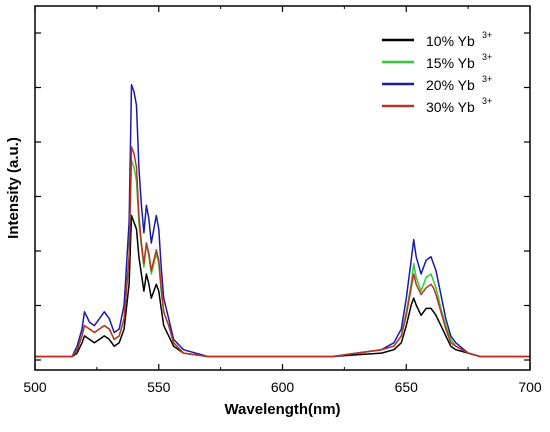 The image size is (550, 432). I want to click on x-tick-label: 600, so click(283, 387).